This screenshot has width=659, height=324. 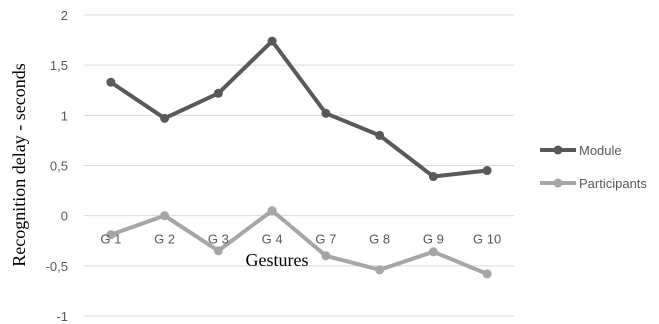 What do you see at coordinates (277, 260) in the screenshot?
I see `x-axis-label: Gestures` at bounding box center [277, 260].